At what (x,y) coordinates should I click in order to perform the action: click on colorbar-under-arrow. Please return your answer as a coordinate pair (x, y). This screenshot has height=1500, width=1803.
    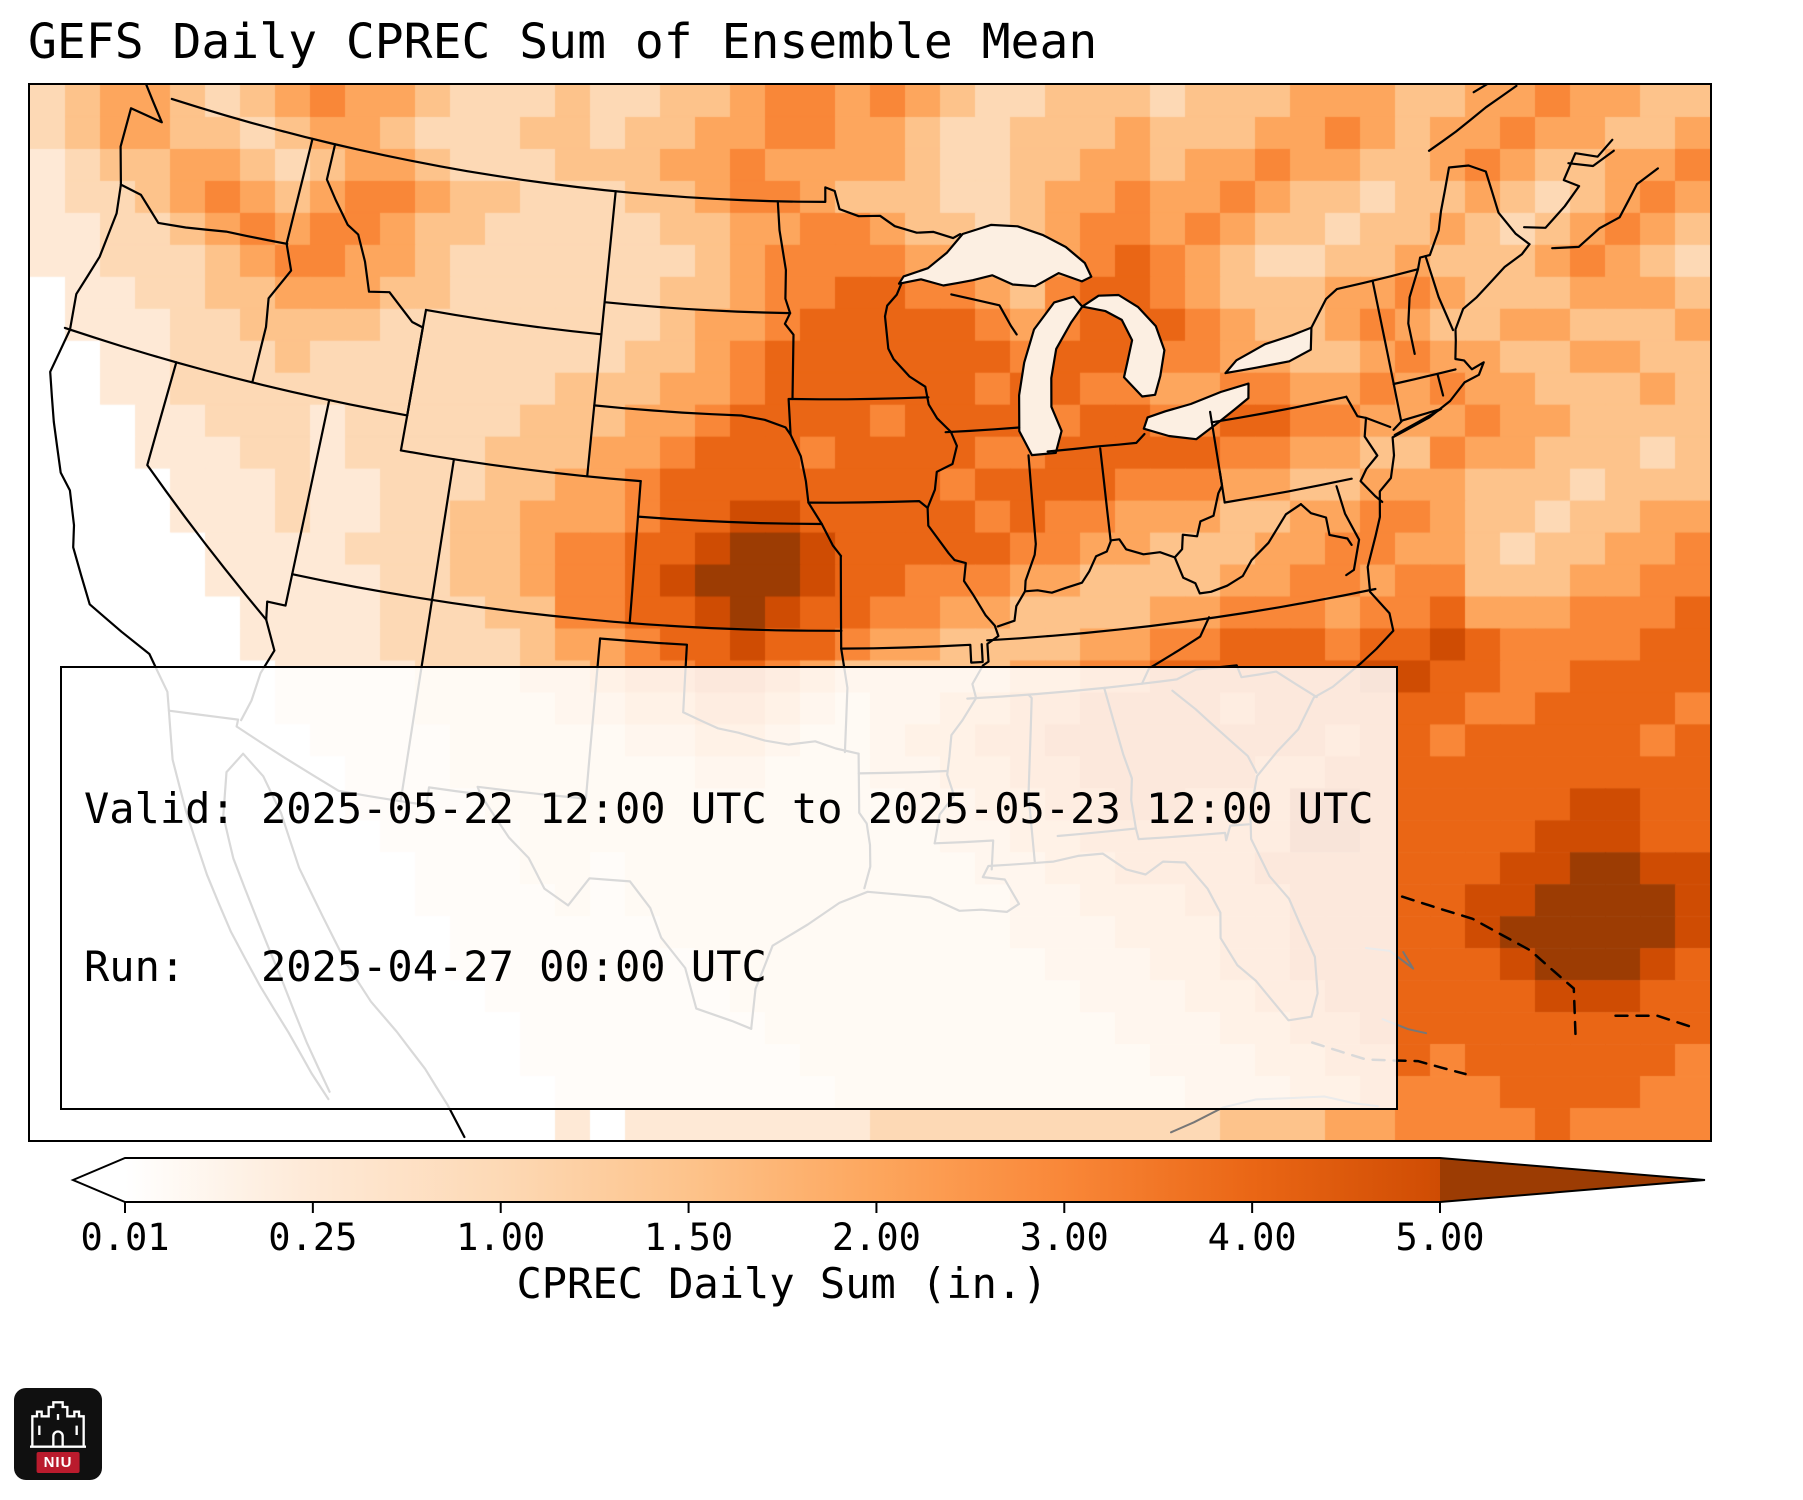
    Looking at the image, I should click on (99, 1180).